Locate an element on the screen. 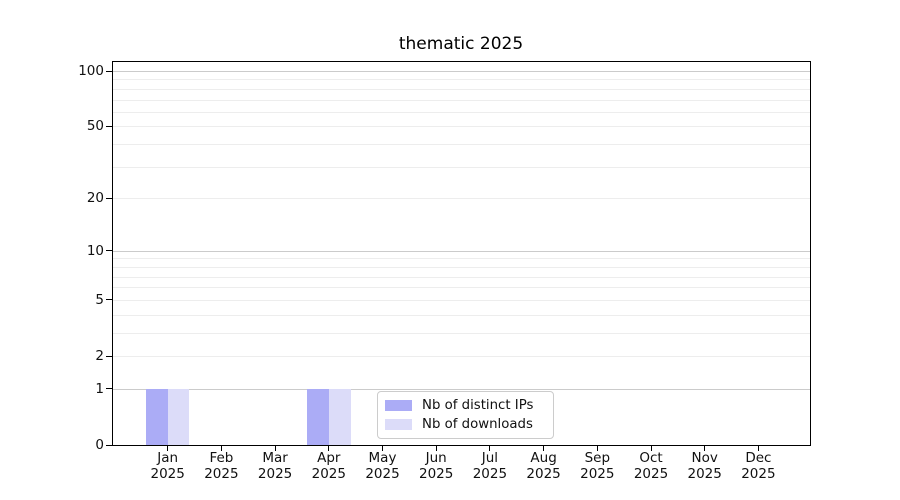 Image resolution: width=900 pixels, height=500 pixels. x-tick-label-dec: Dec 2025 is located at coordinates (758, 466).